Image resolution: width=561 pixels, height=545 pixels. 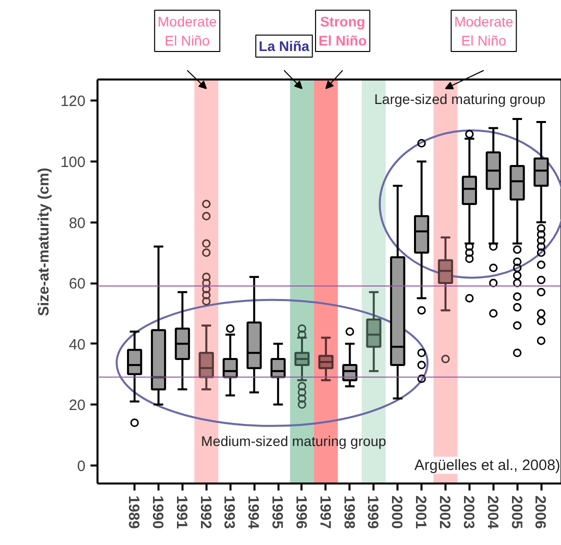 What do you see at coordinates (77, 345) in the screenshot?
I see `y-tick-label: 40` at bounding box center [77, 345].